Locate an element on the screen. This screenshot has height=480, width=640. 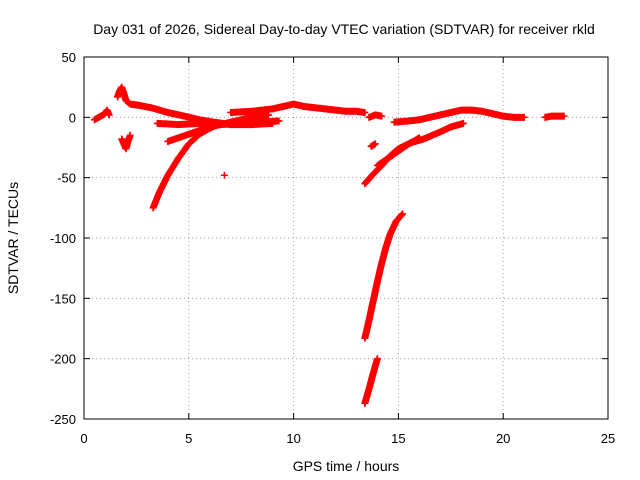
x-tick-label: 15 is located at coordinates (398, 438).